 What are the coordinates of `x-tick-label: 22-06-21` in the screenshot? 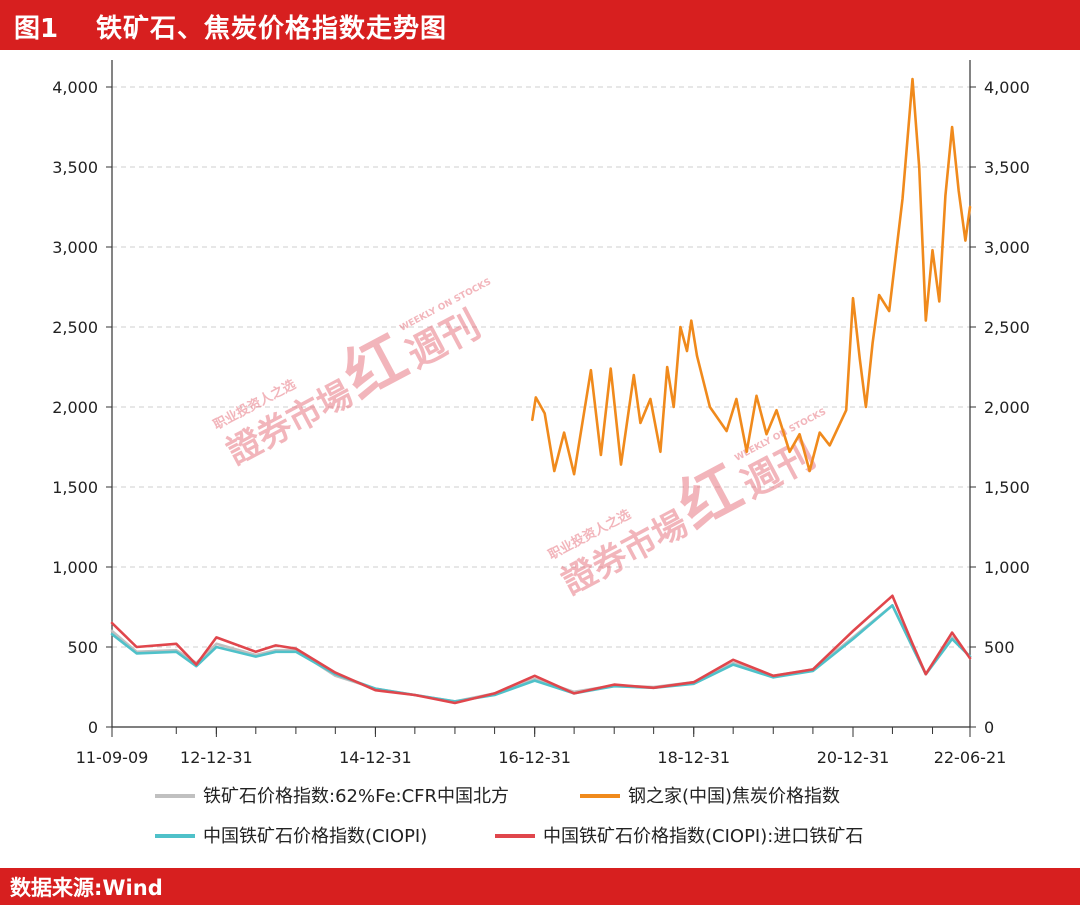 It's located at (970, 757).